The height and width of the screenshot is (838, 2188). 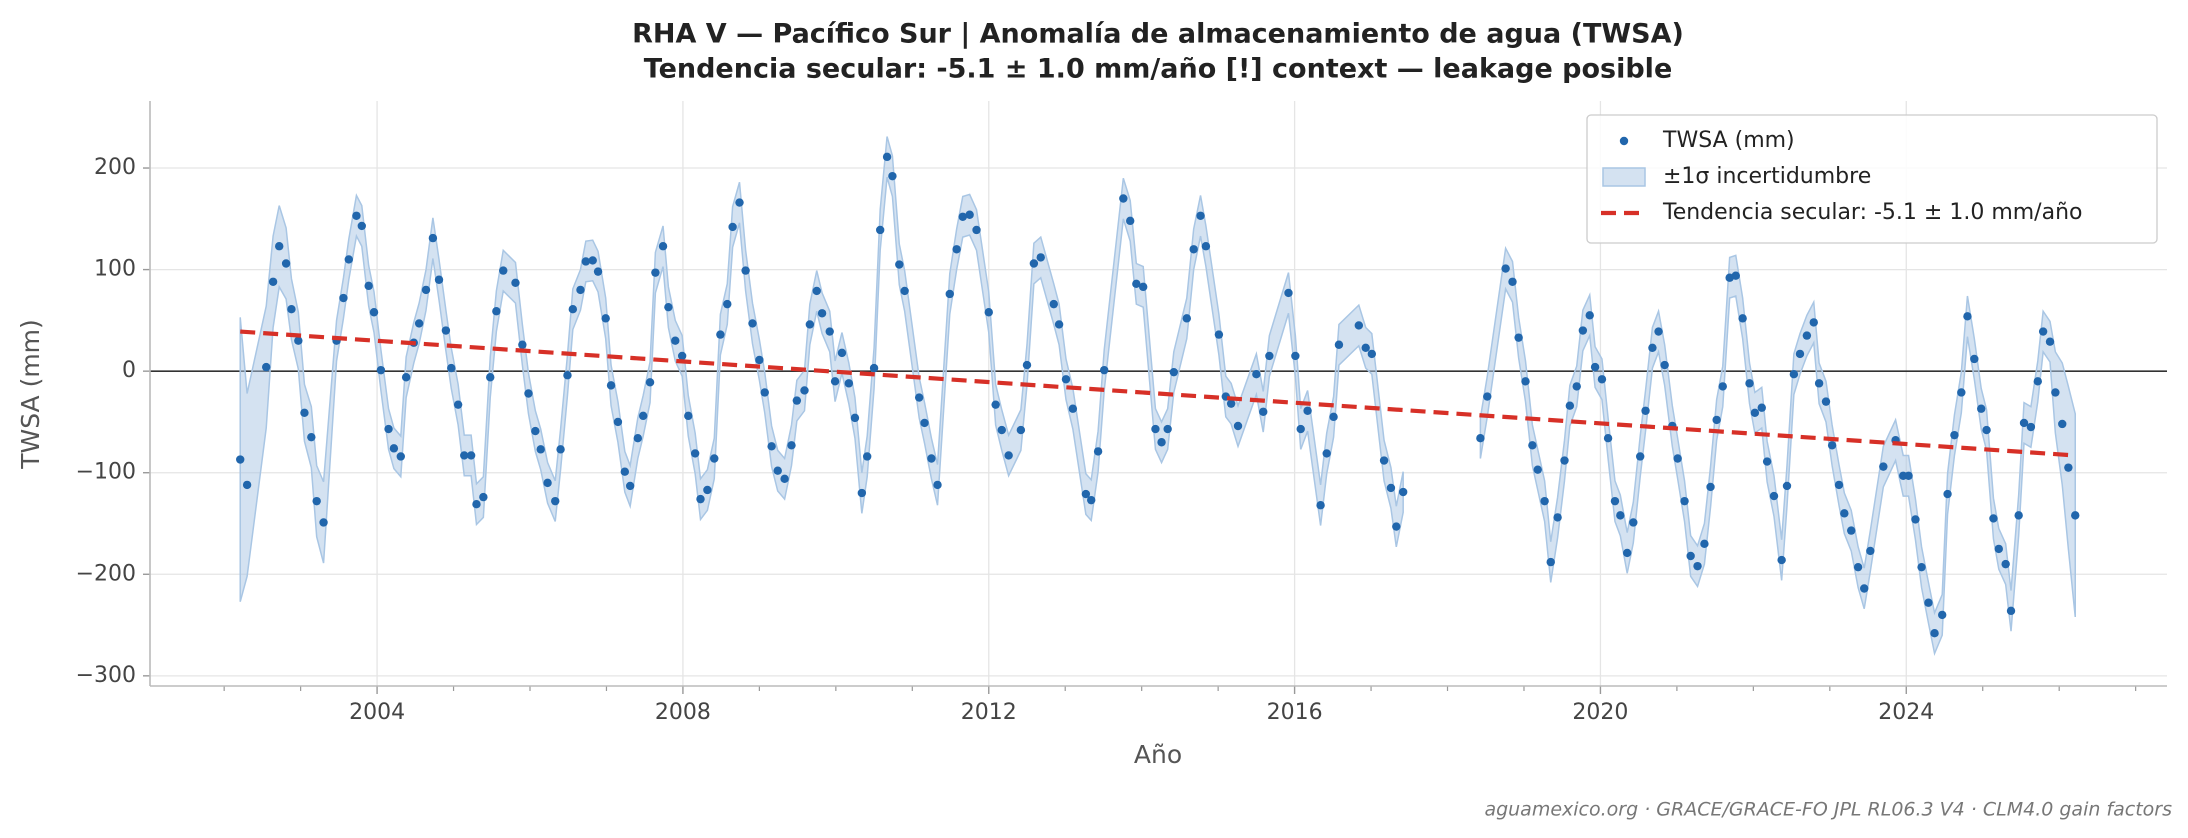 I want to click on legend-label: TWSA (mm), so click(x=1728, y=140).